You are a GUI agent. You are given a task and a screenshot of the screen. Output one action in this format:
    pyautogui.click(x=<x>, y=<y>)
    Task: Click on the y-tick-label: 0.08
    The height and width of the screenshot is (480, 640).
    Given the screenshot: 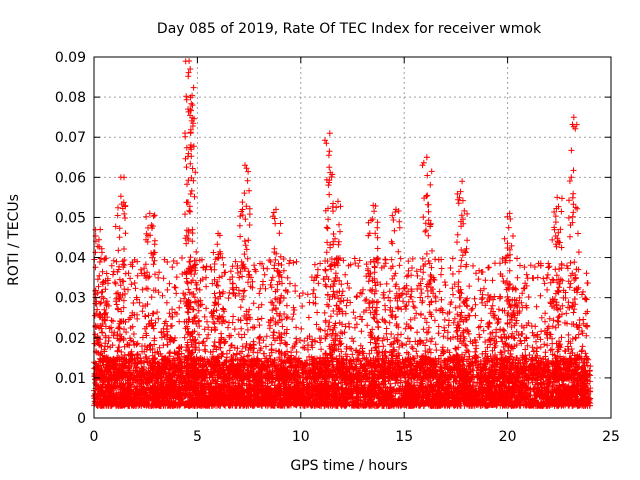 What is the action you would take?
    pyautogui.click(x=70, y=98)
    